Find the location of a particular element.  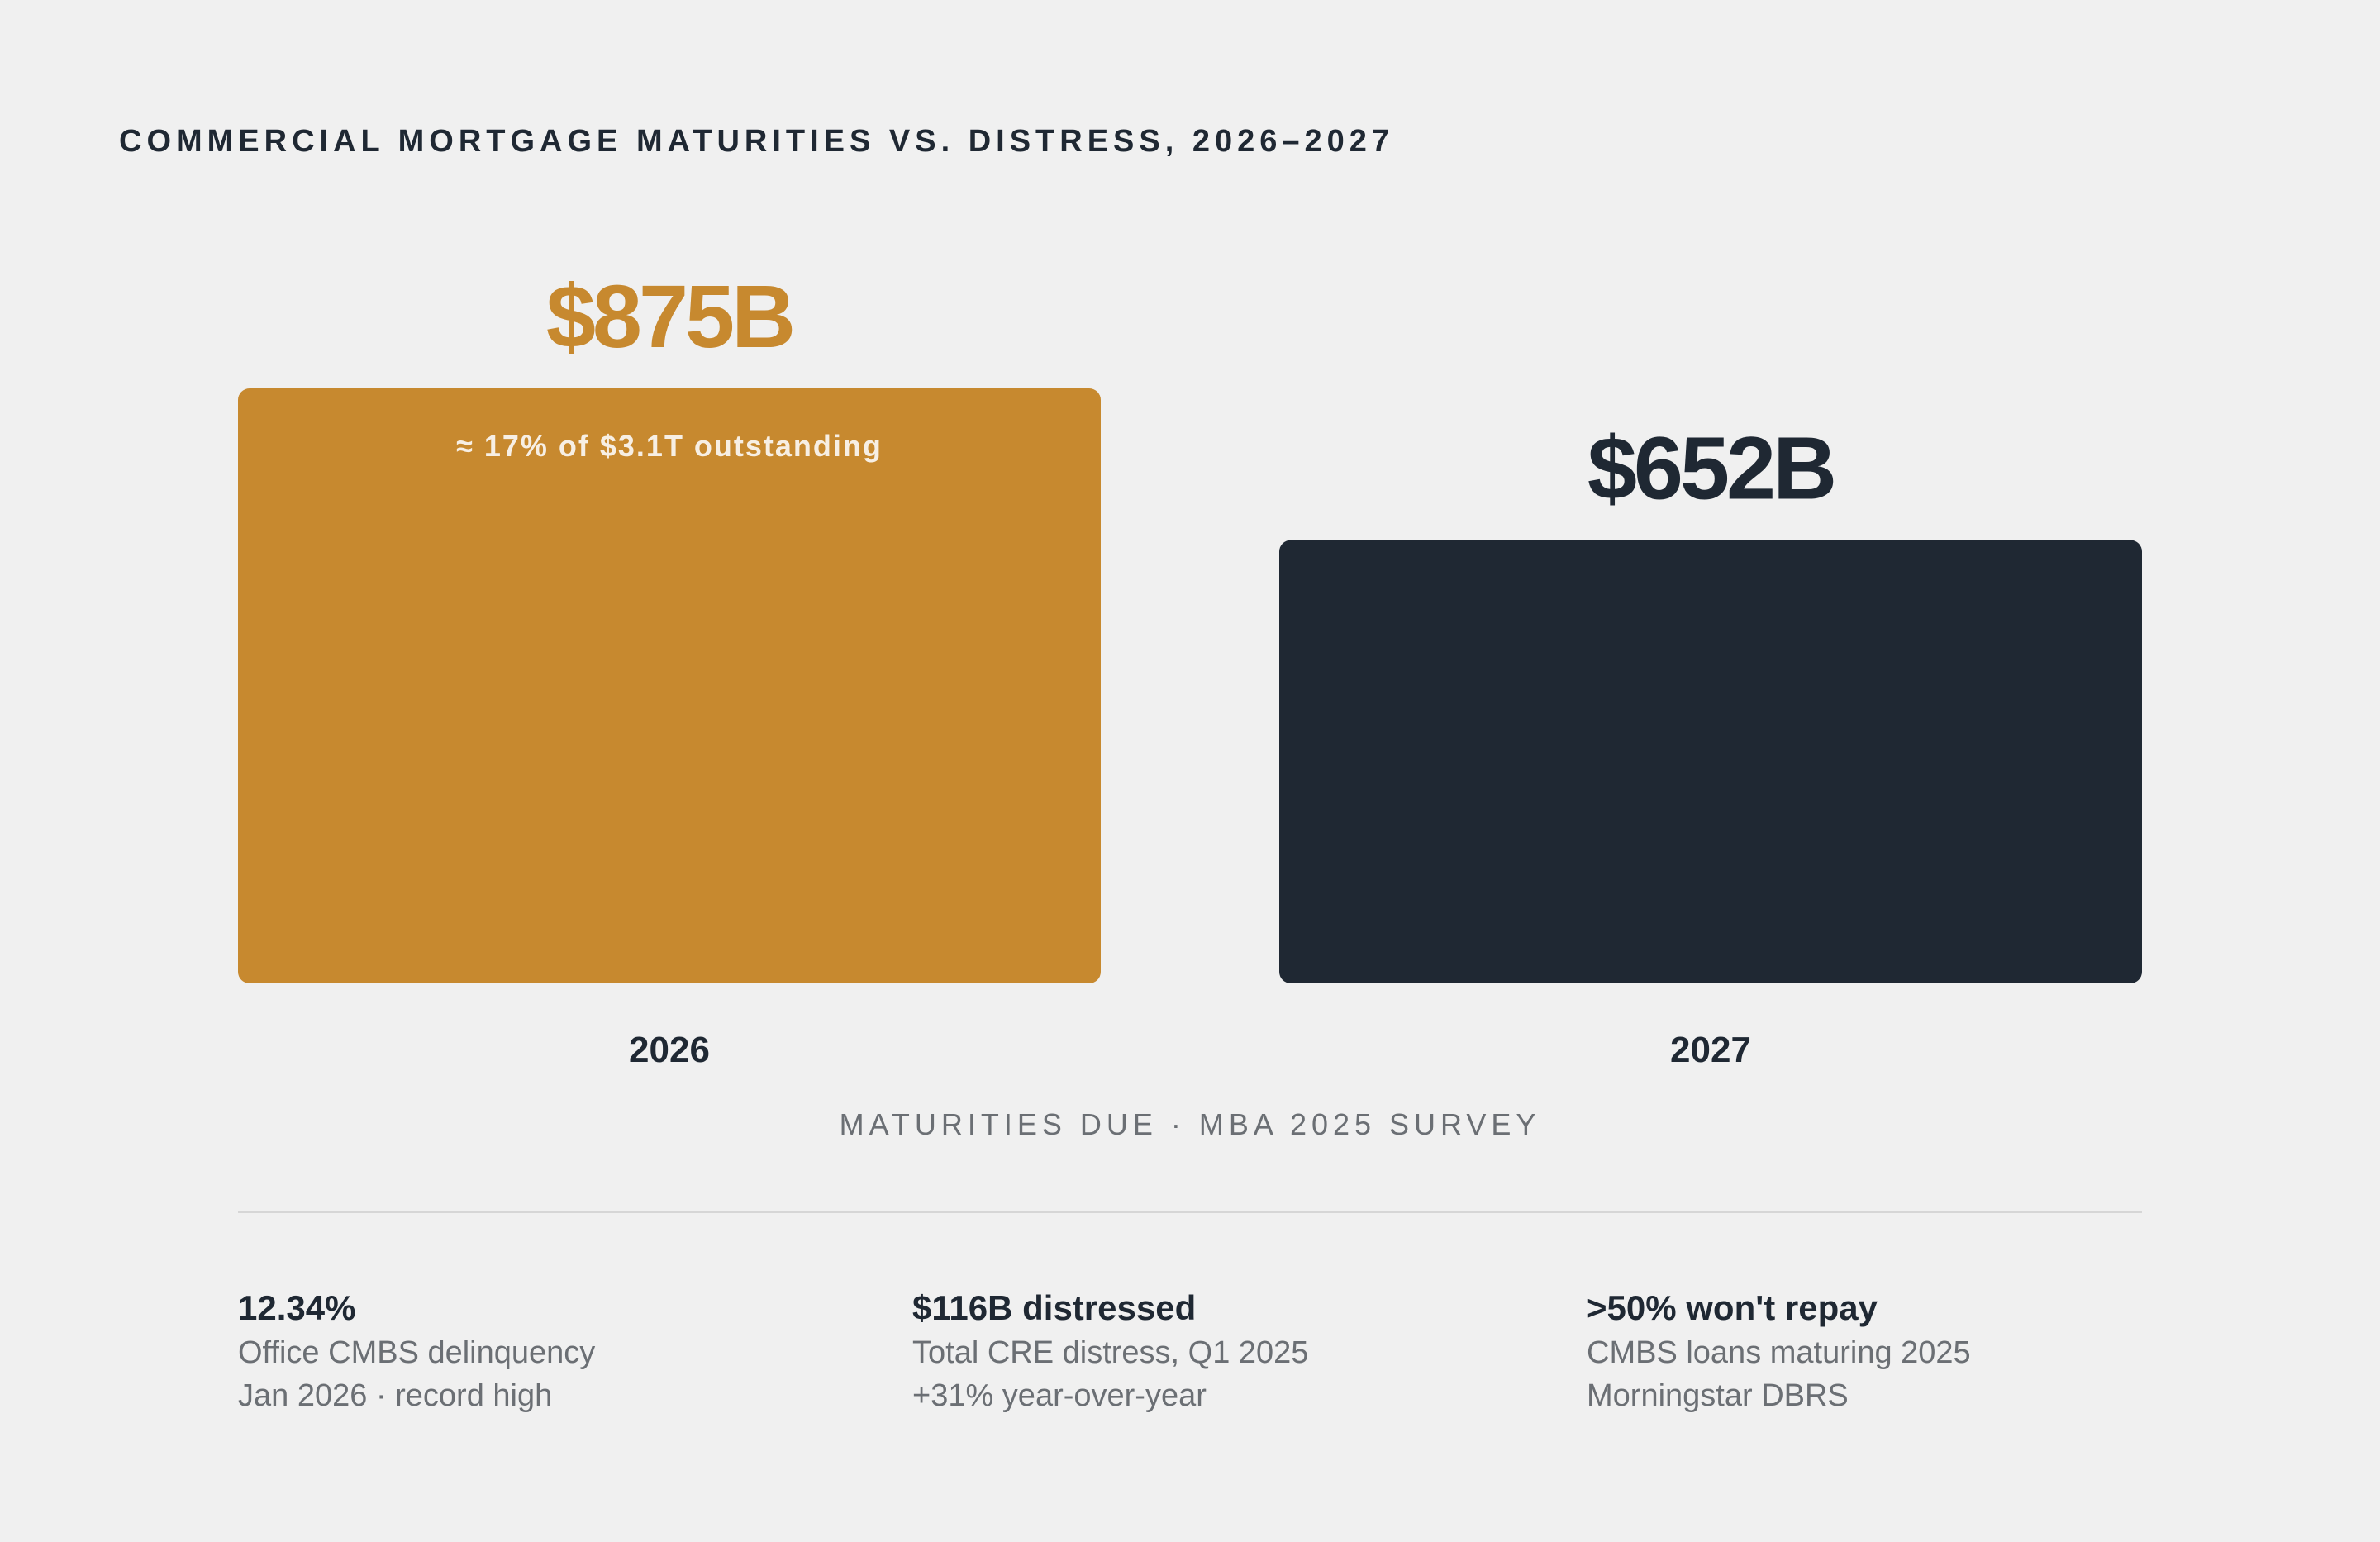

x-axis-label: MATURITIES DUE · MBA 2025 SURVEY is located at coordinates (1190, 1124).